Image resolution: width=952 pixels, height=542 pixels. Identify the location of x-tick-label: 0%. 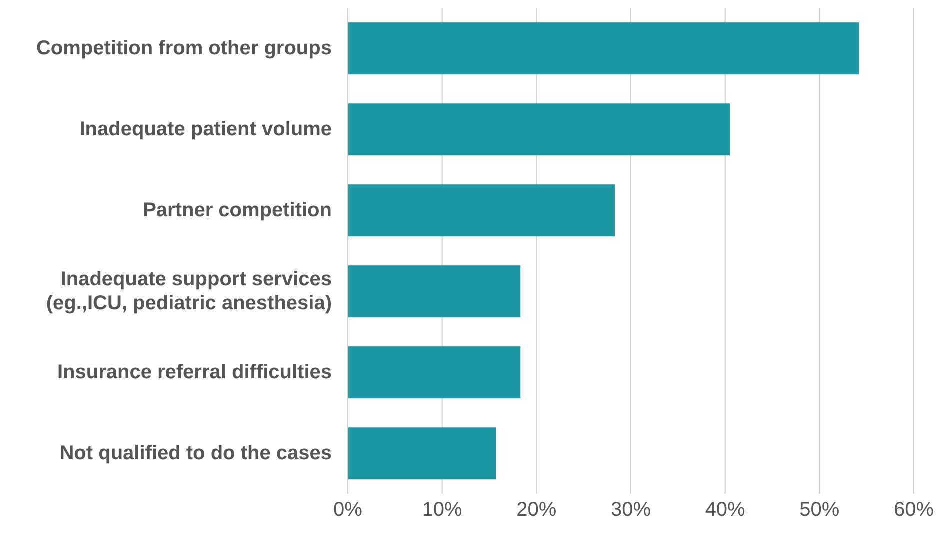
(348, 510).